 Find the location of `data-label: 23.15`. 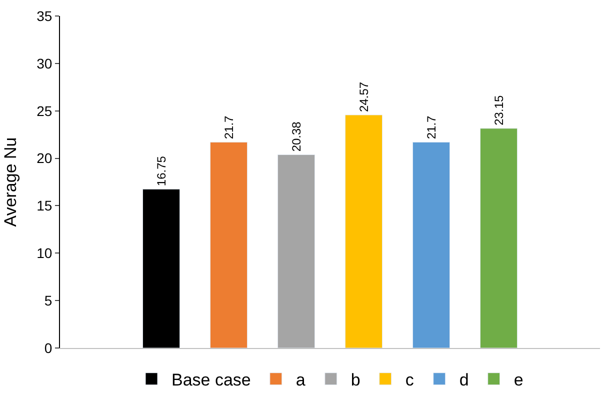

data-label: 23.15 is located at coordinates (499, 110).